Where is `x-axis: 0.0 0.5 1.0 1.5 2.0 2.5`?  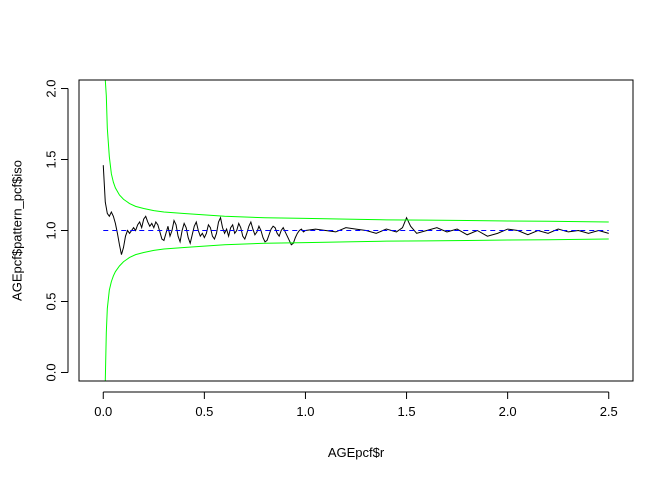
x-axis: 0.0 0.5 1.0 1.5 2.0 2.5 is located at coordinates (356, 405).